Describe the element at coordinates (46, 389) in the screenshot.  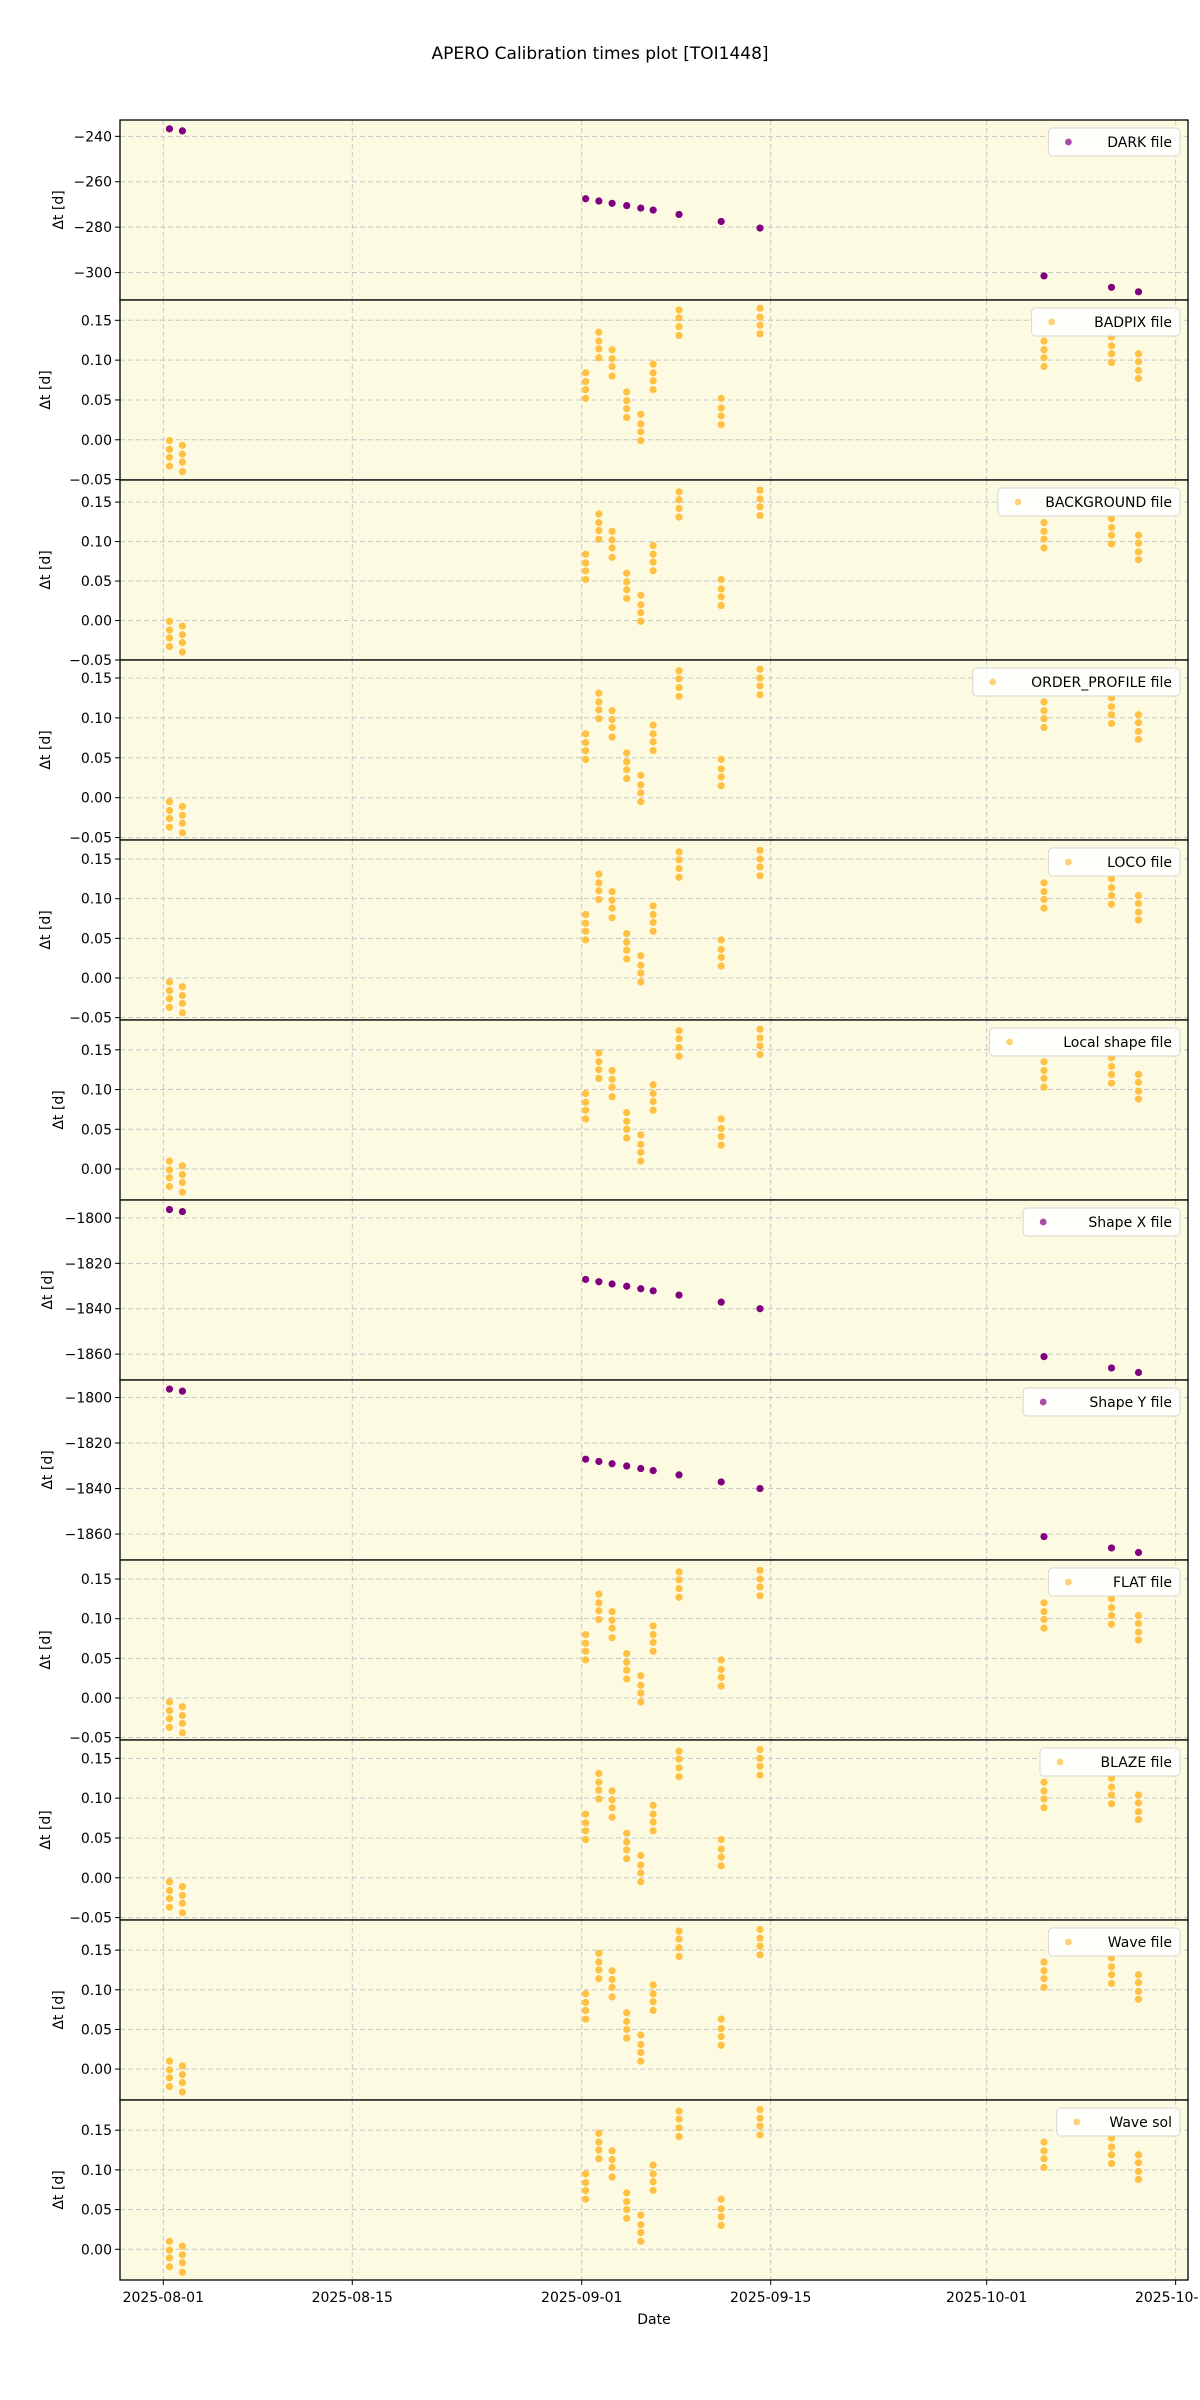
I see `y-axis-label: Δt [d]` at that location.